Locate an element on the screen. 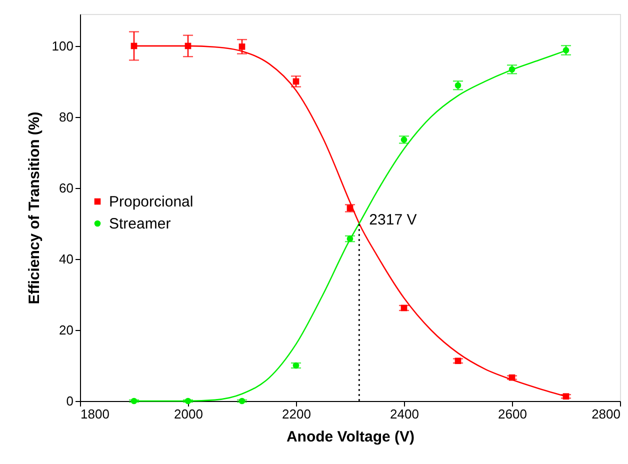  annotation: 2317 V is located at coordinates (393, 219).